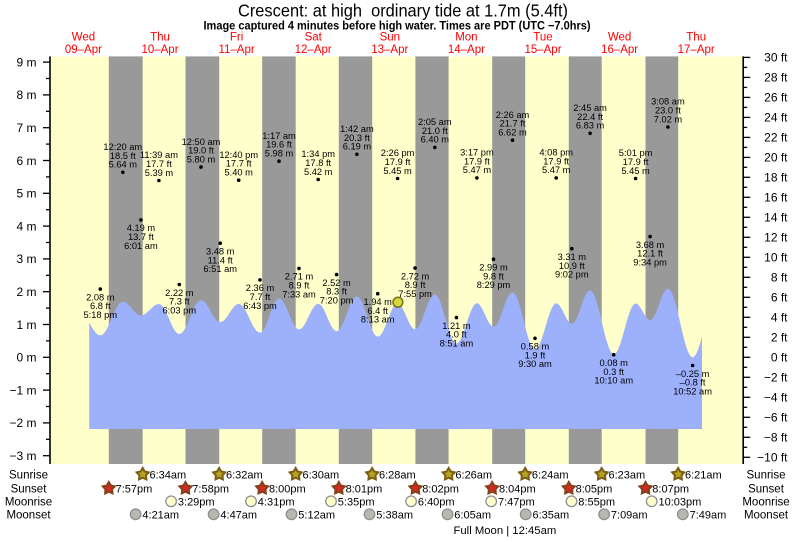 This screenshot has height=542, width=793. What do you see at coordinates (456, 335) in the screenshot?
I see `svg-text: 4.0 ft` at bounding box center [456, 335].